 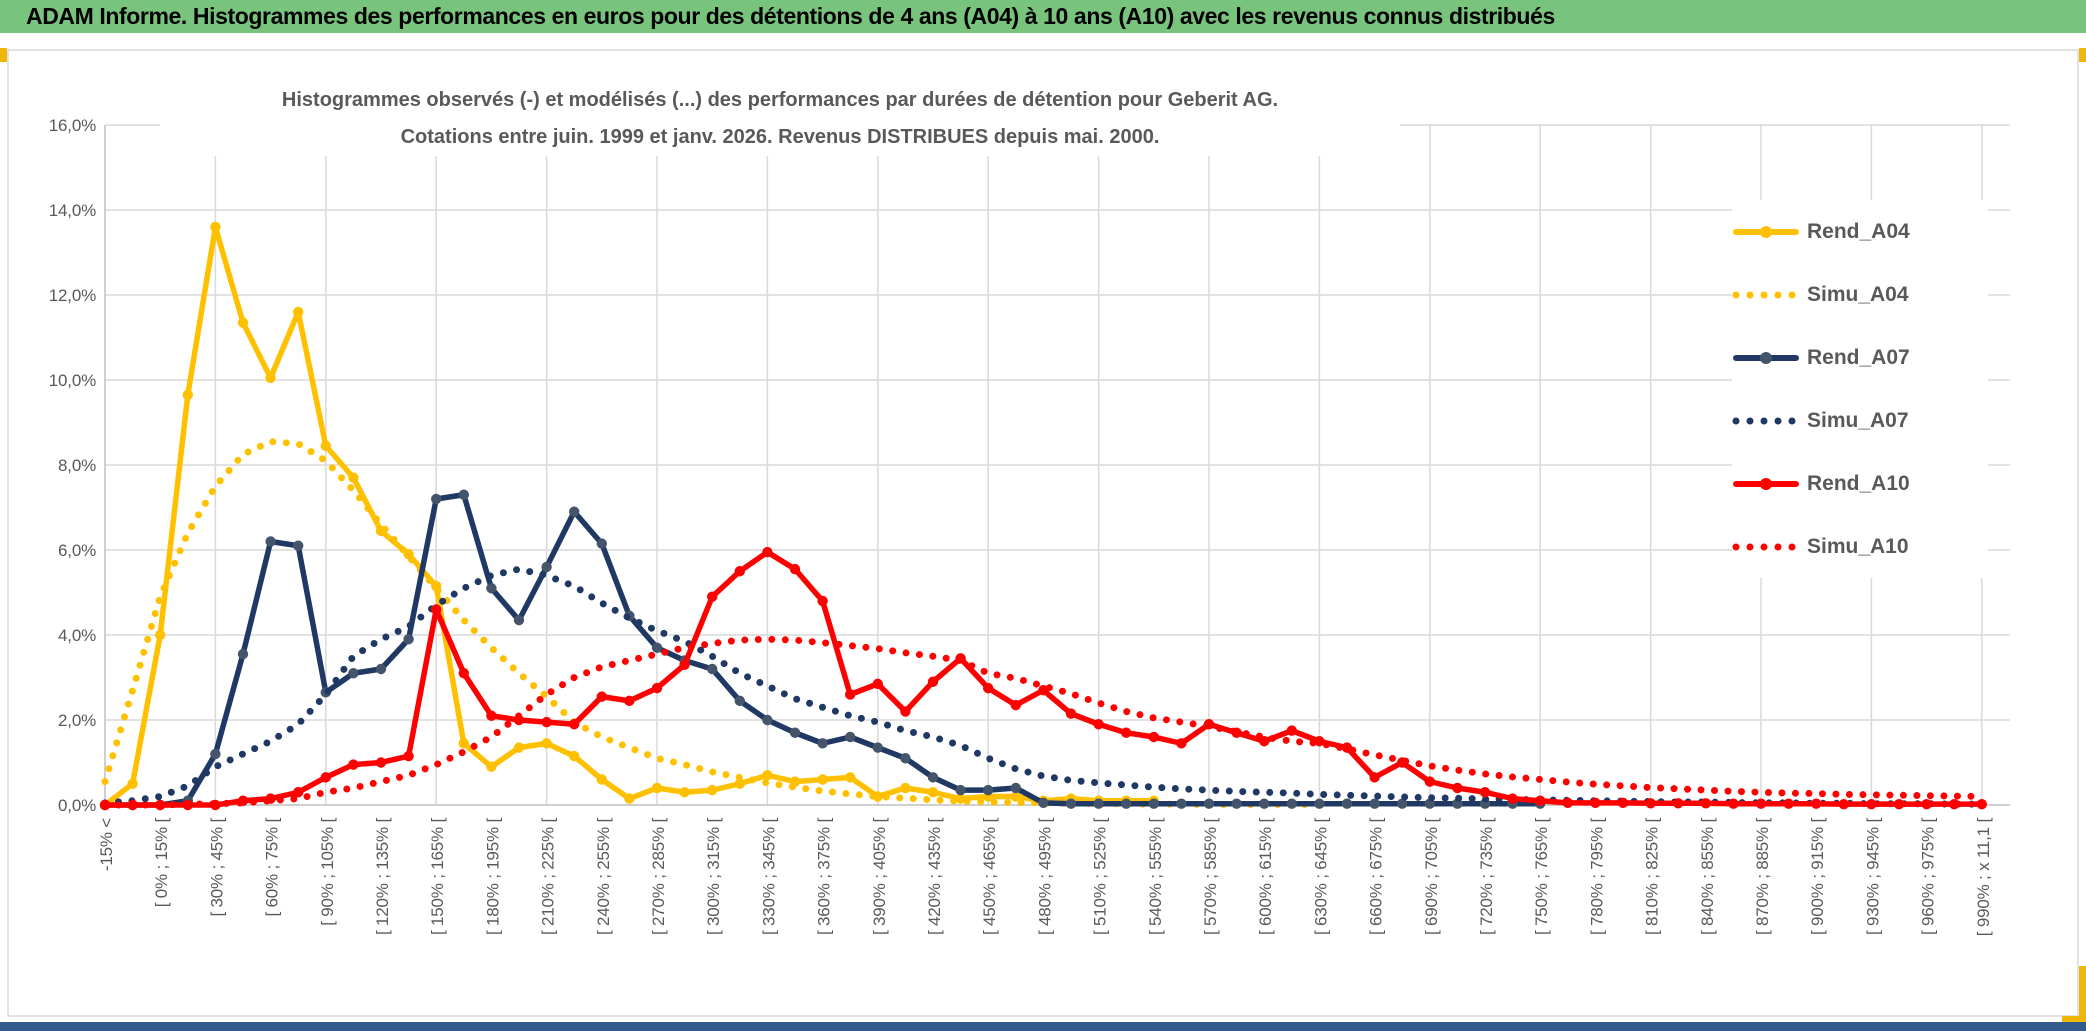 I want to click on svg-text: [ 330% ; 345% [, so click(x=768, y=876).